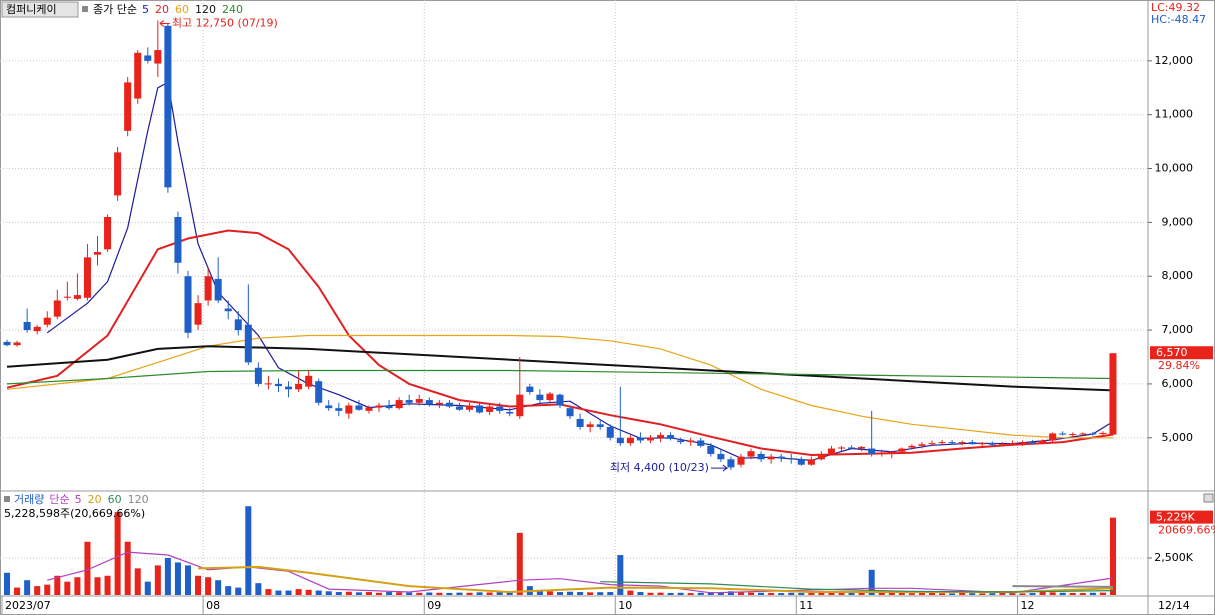  I want to click on legend-entry: 20, so click(162, 9).